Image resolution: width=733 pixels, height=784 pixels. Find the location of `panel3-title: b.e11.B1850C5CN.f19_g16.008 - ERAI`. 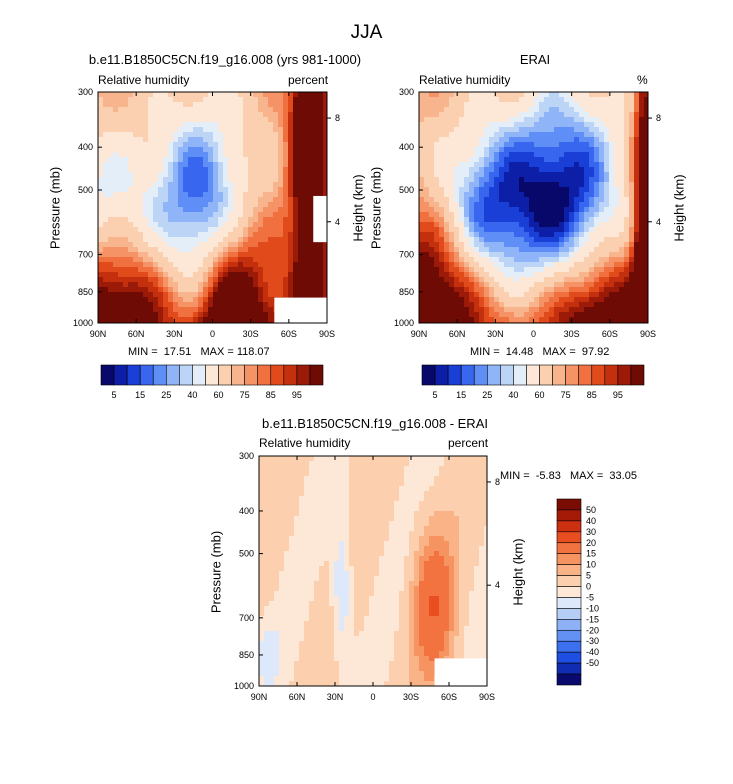

panel3-title: b.e11.B1850C5CN.f19_g16.008 - ERAI is located at coordinates (375, 423).